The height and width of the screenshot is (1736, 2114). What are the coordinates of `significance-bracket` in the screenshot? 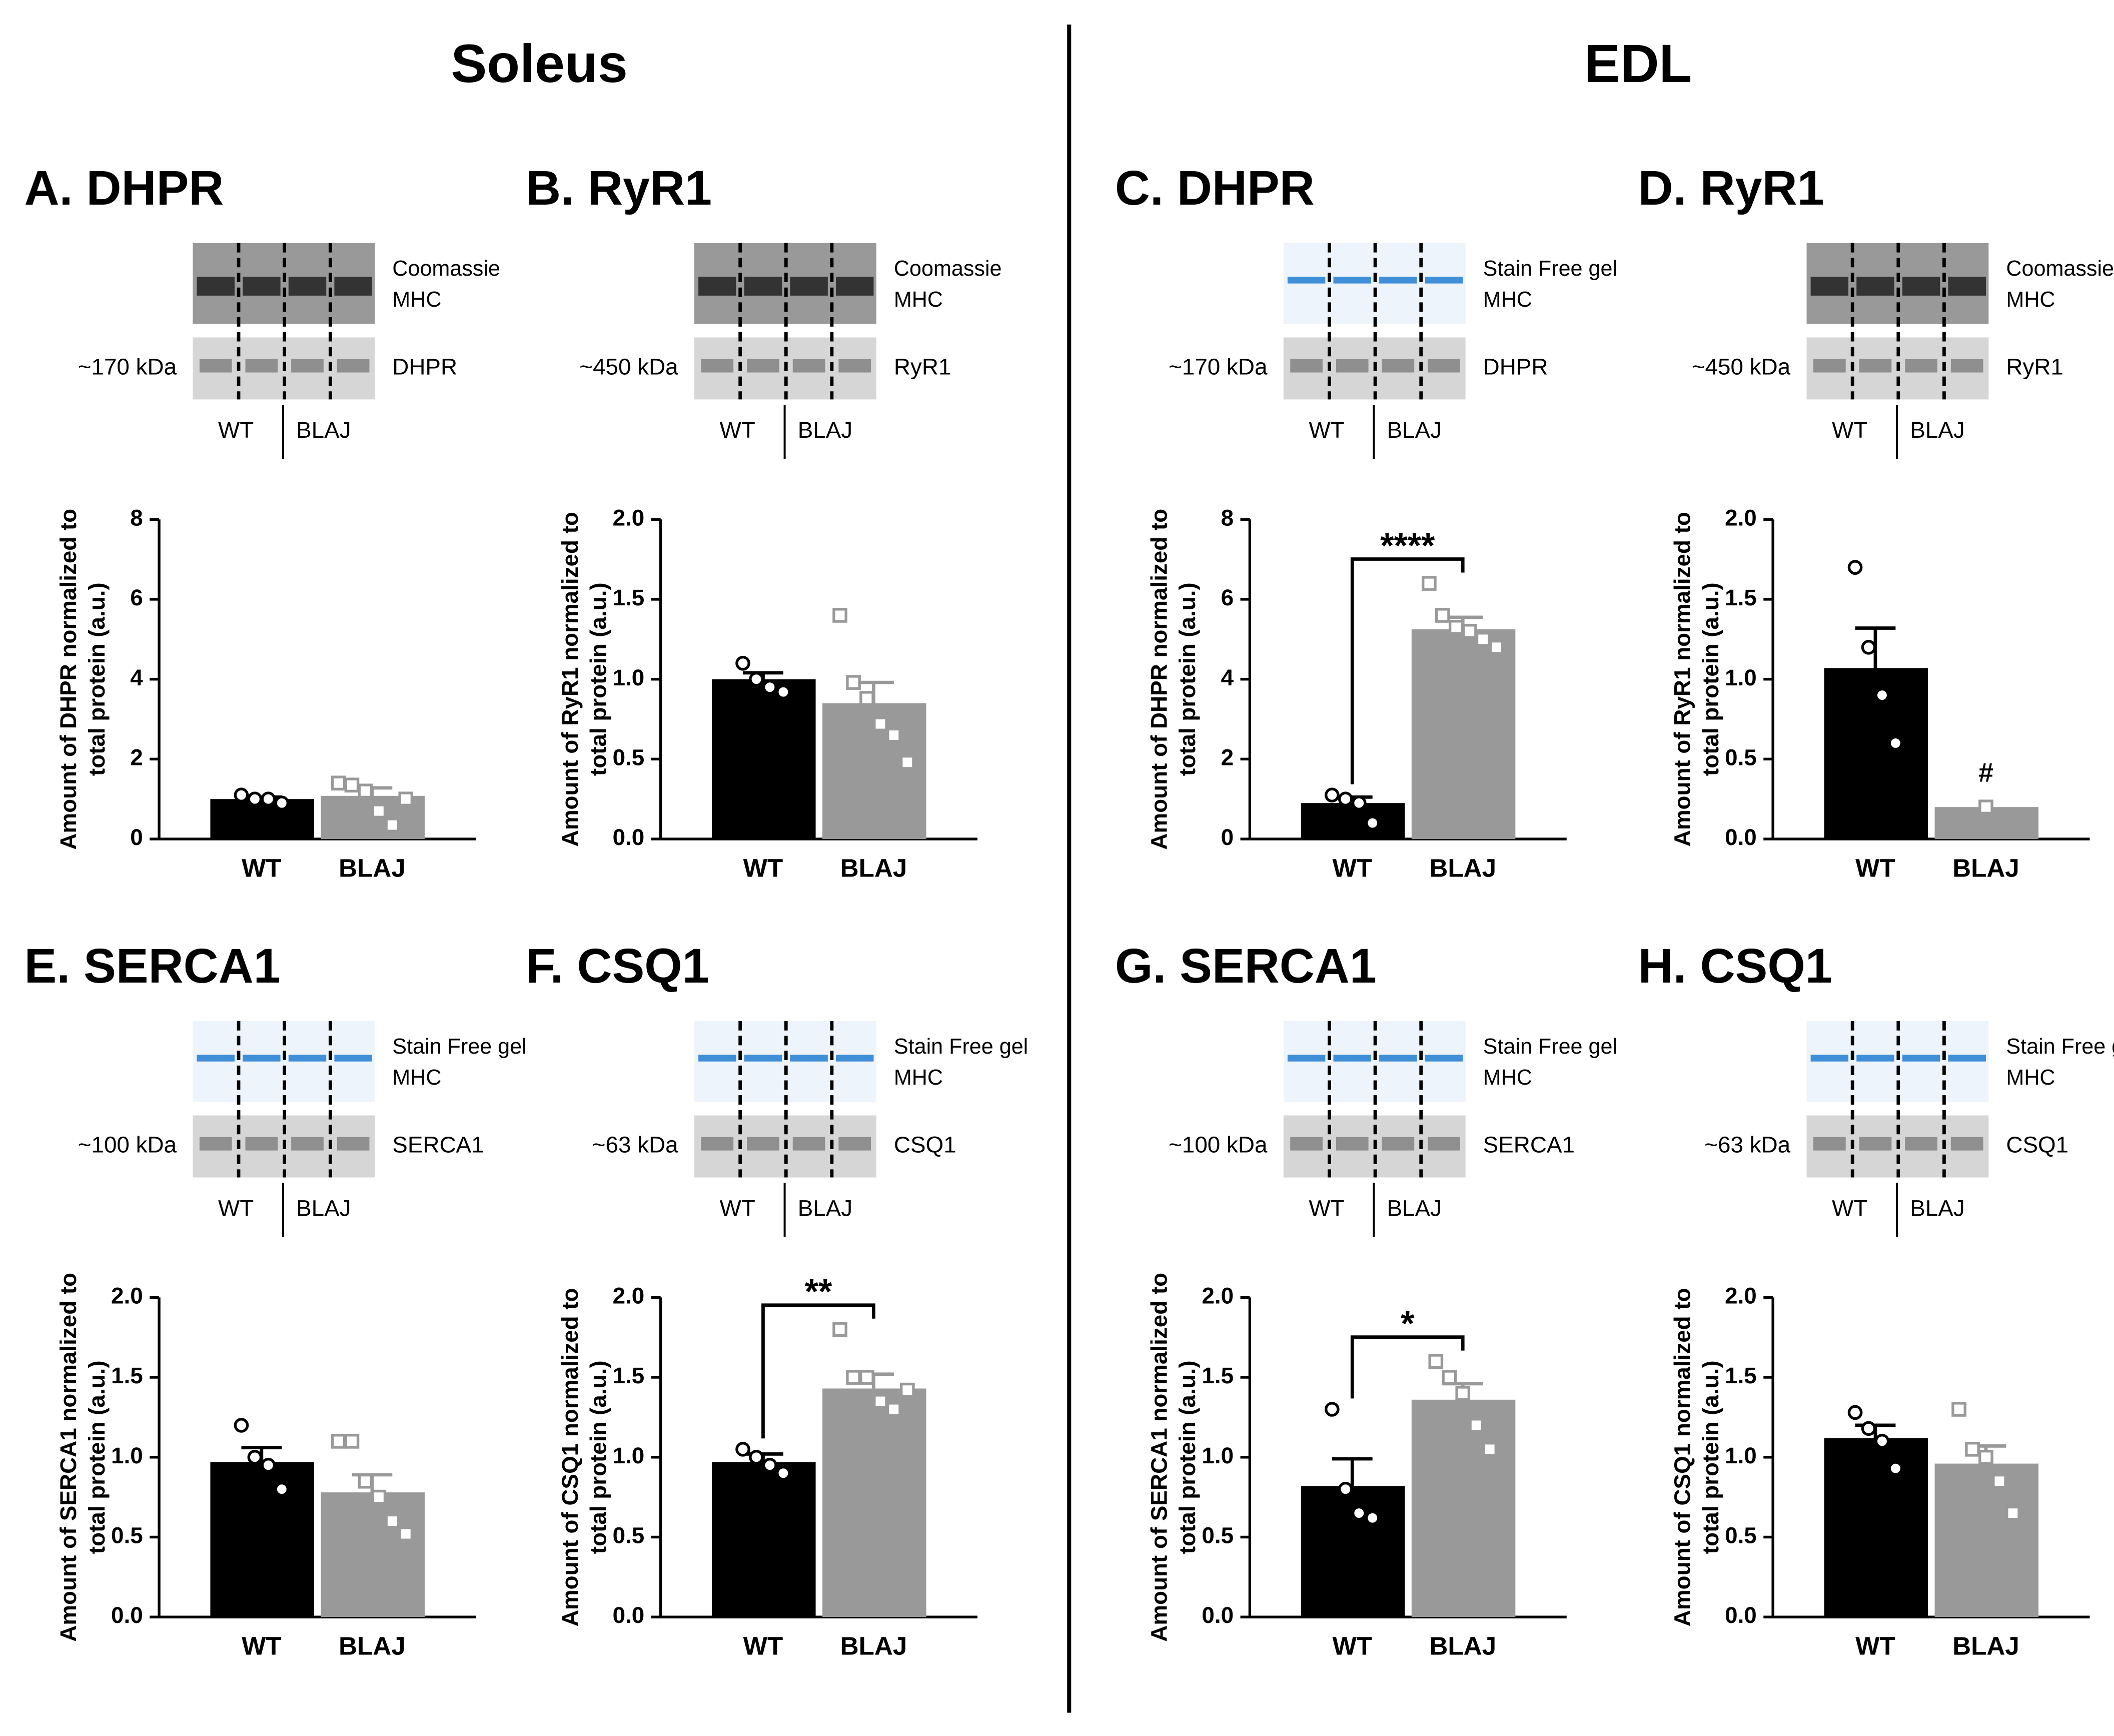 It's located at (1407, 670).